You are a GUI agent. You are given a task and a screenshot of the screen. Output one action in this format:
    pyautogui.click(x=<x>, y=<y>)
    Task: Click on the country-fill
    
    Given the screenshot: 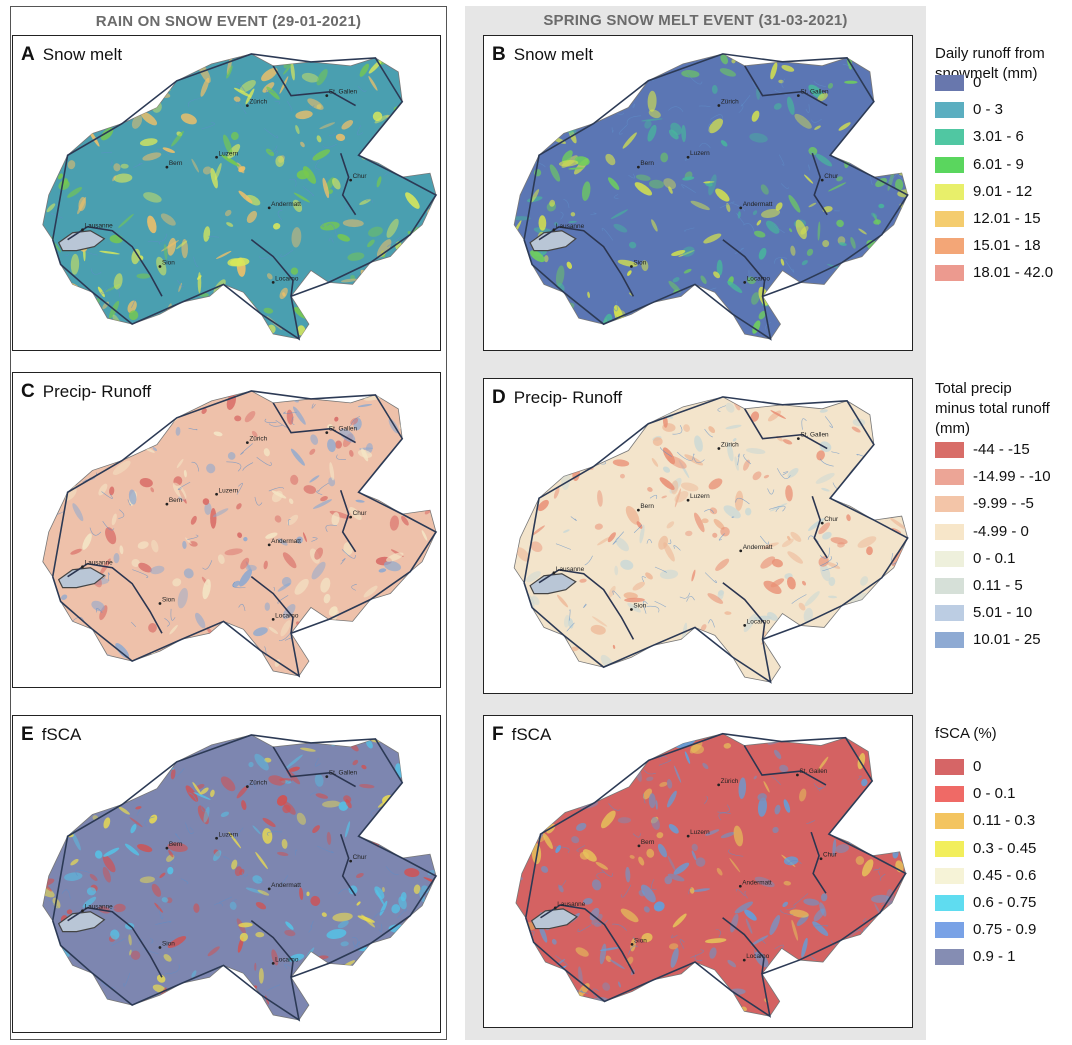 What is the action you would take?
    pyautogui.click(x=711, y=196)
    